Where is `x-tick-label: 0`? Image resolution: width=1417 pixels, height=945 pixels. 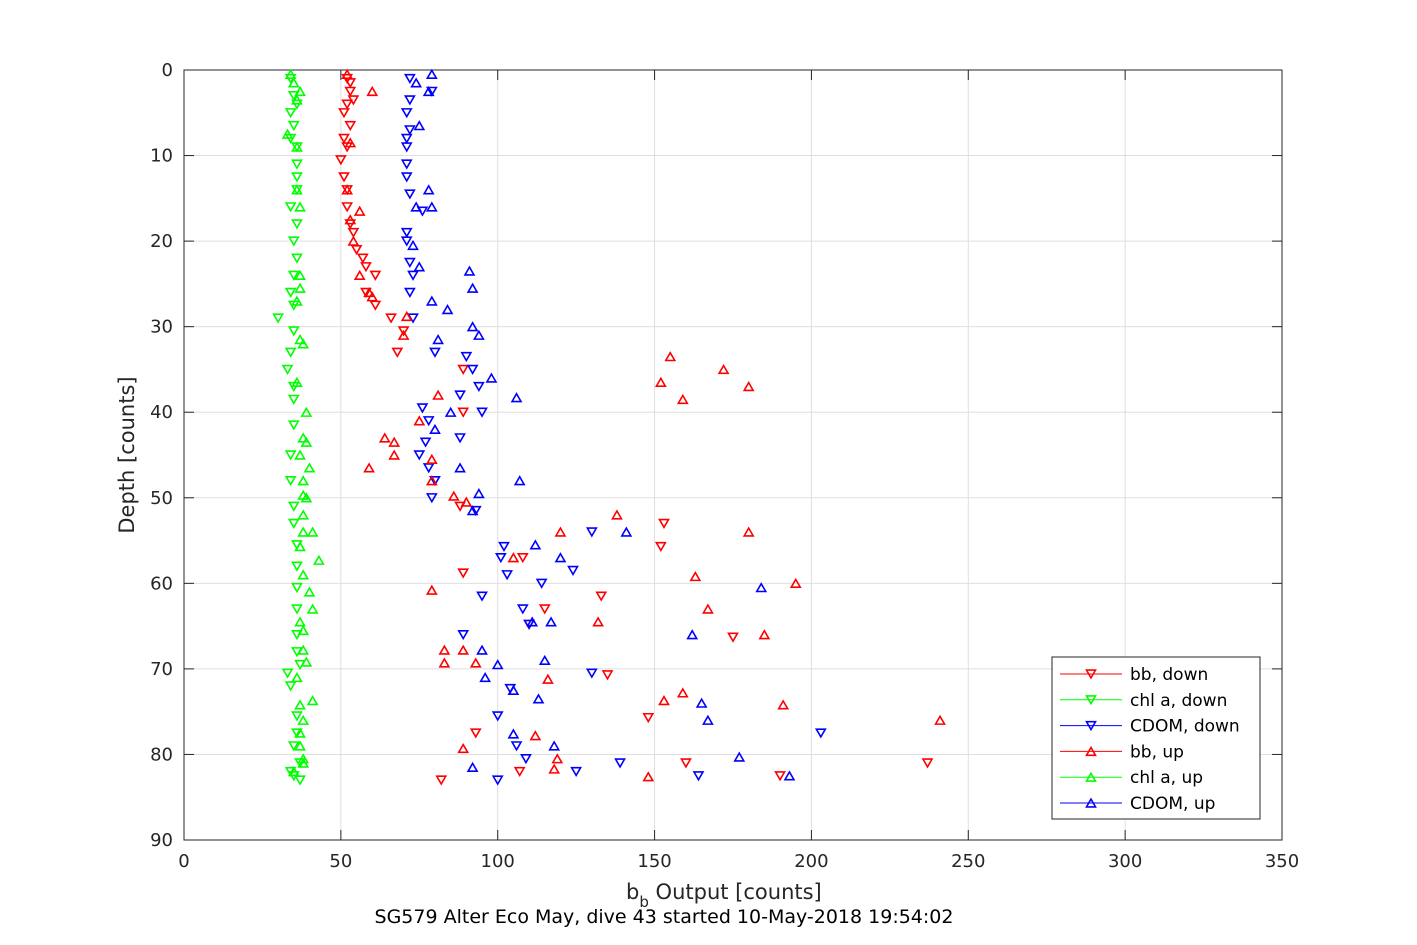
x-tick-label: 0 is located at coordinates (183, 861).